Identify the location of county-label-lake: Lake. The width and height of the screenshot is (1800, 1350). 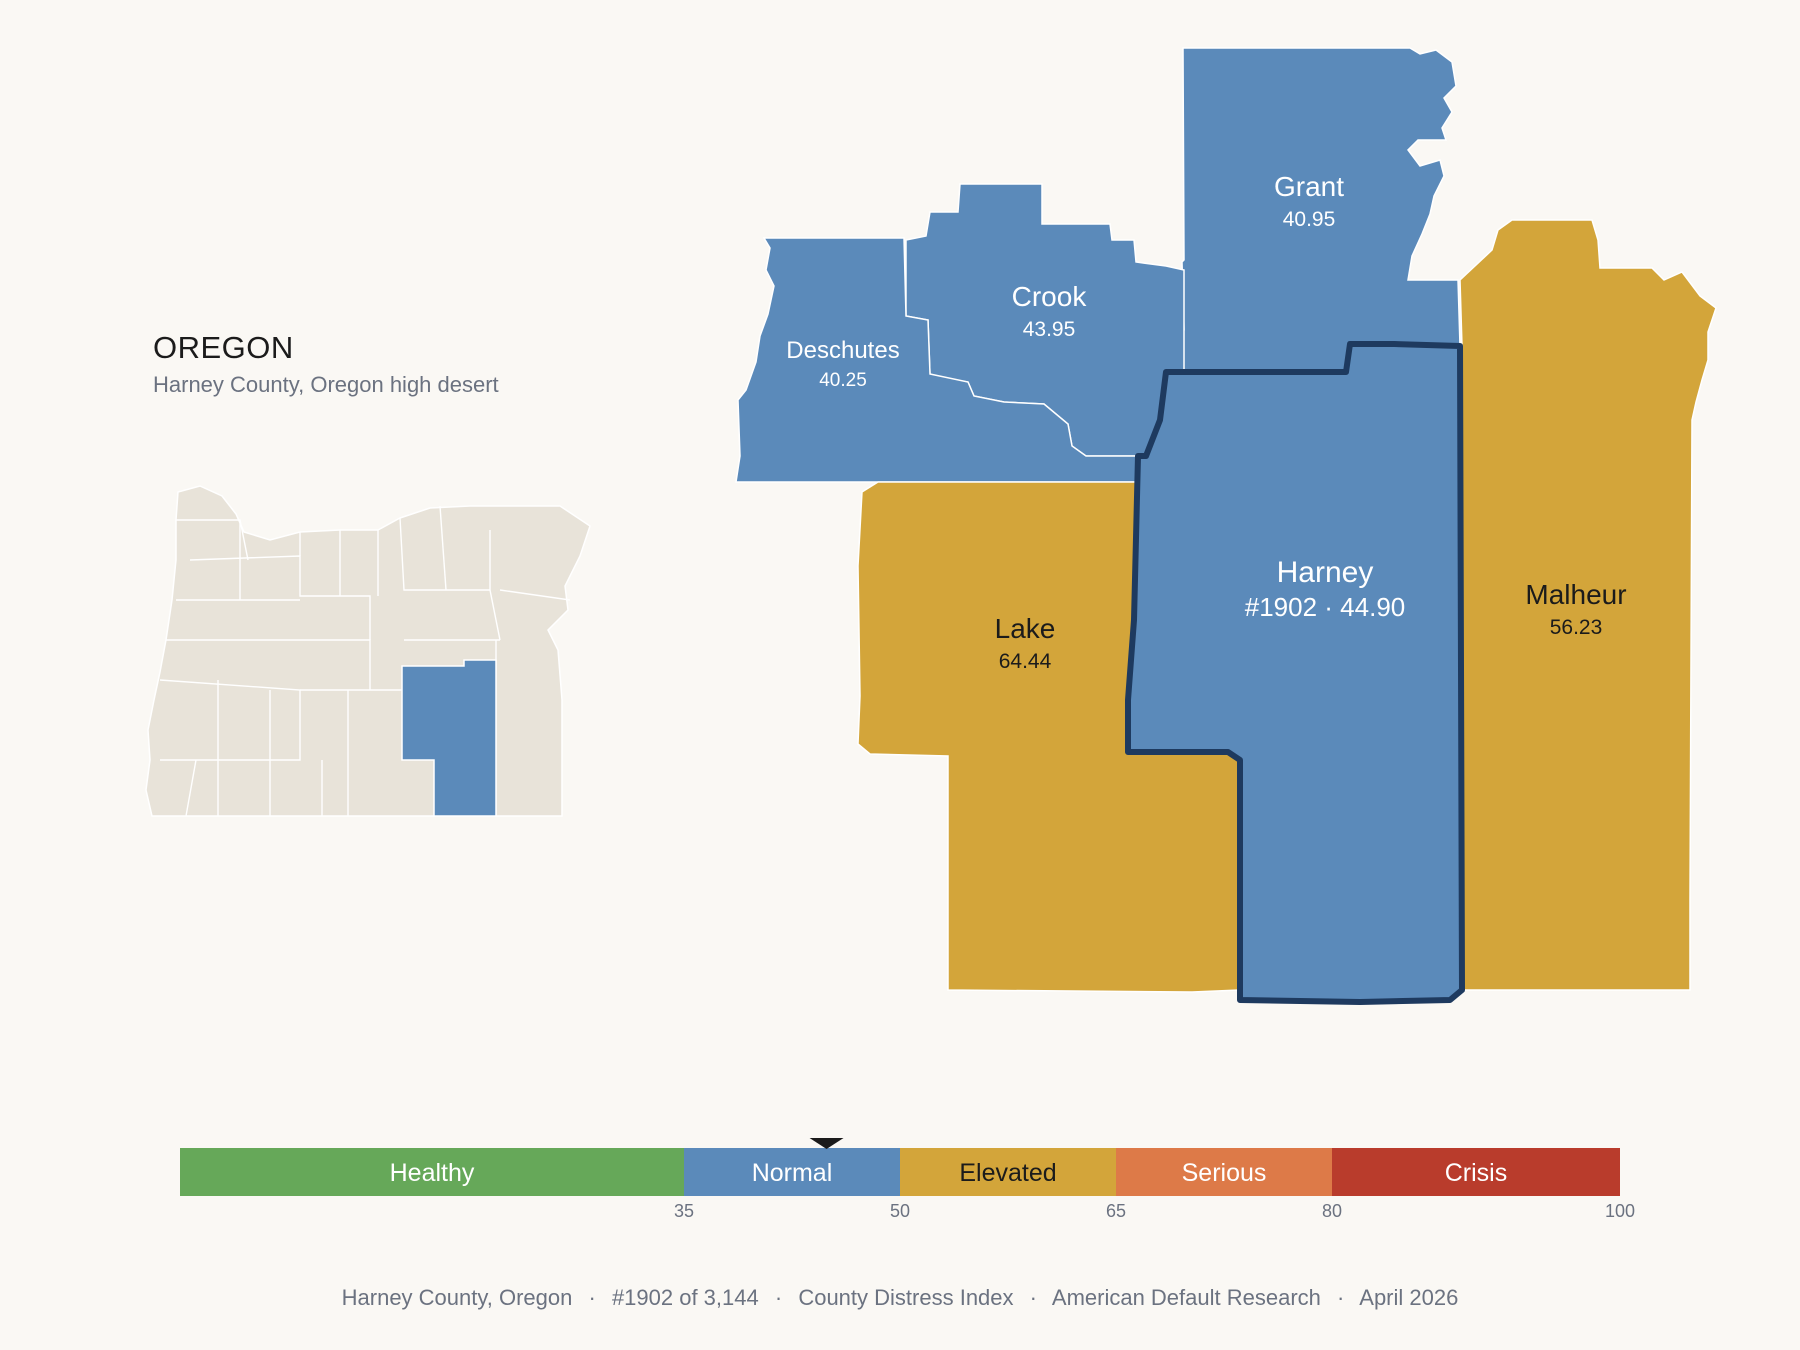
(1025, 628).